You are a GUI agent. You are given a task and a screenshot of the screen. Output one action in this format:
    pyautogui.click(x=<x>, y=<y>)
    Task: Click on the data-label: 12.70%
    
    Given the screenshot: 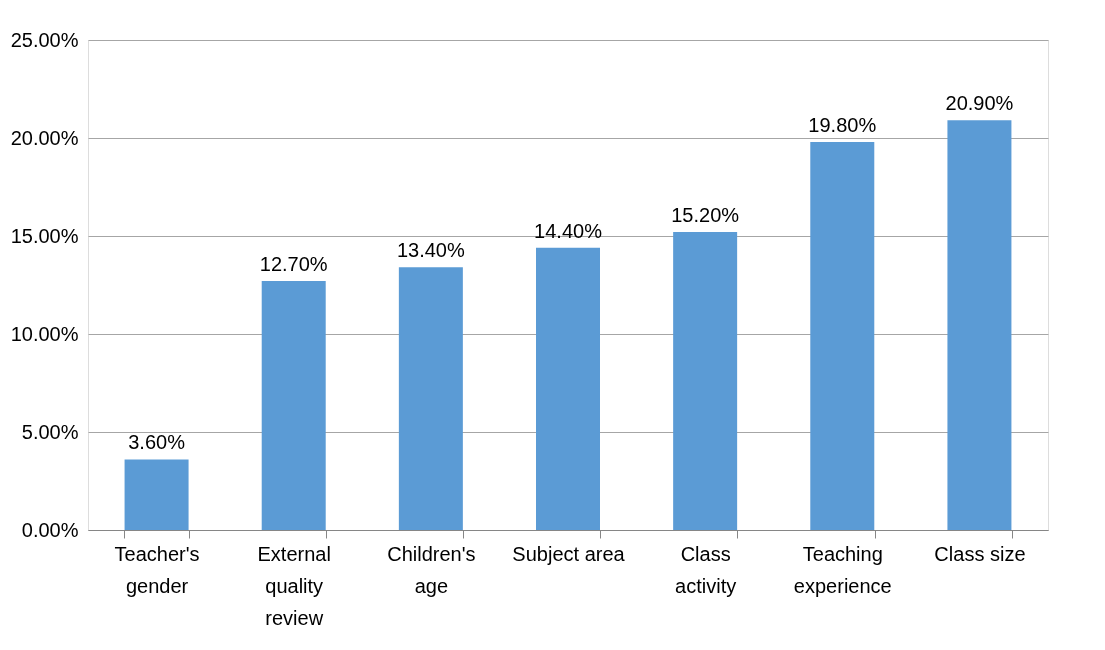 What is the action you would take?
    pyautogui.click(x=293, y=264)
    